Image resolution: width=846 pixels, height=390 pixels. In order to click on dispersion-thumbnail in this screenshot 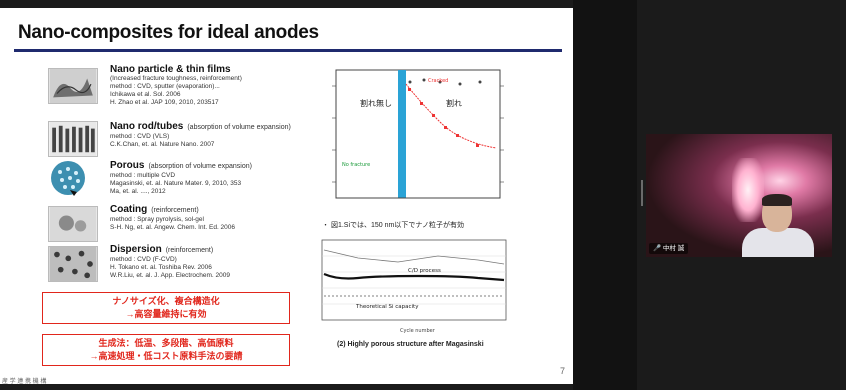, I will do `click(73, 264)`.